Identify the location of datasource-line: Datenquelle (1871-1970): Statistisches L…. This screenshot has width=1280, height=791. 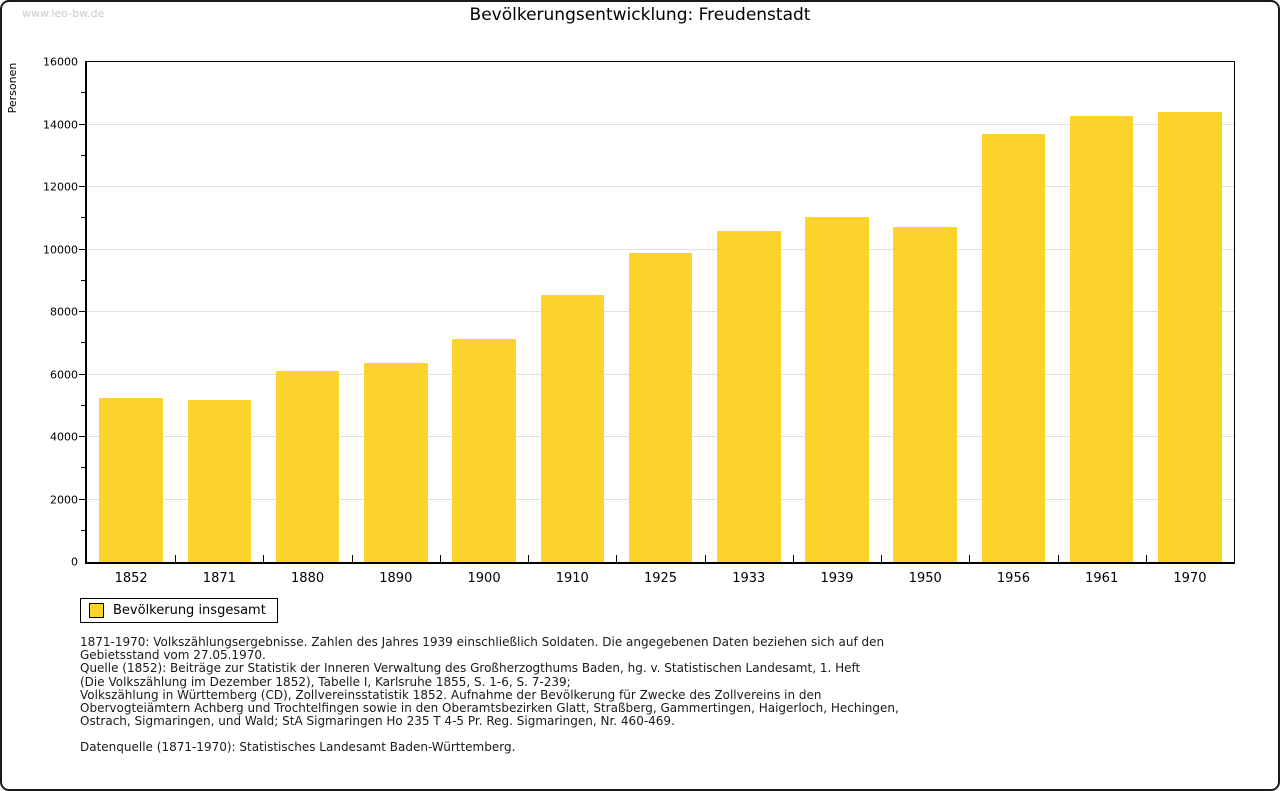
(298, 747).